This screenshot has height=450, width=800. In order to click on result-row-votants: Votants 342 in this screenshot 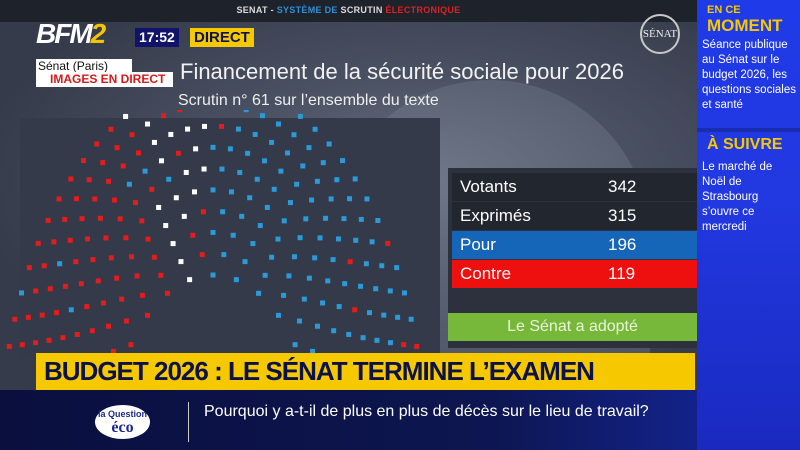, I will do `click(574, 187)`.